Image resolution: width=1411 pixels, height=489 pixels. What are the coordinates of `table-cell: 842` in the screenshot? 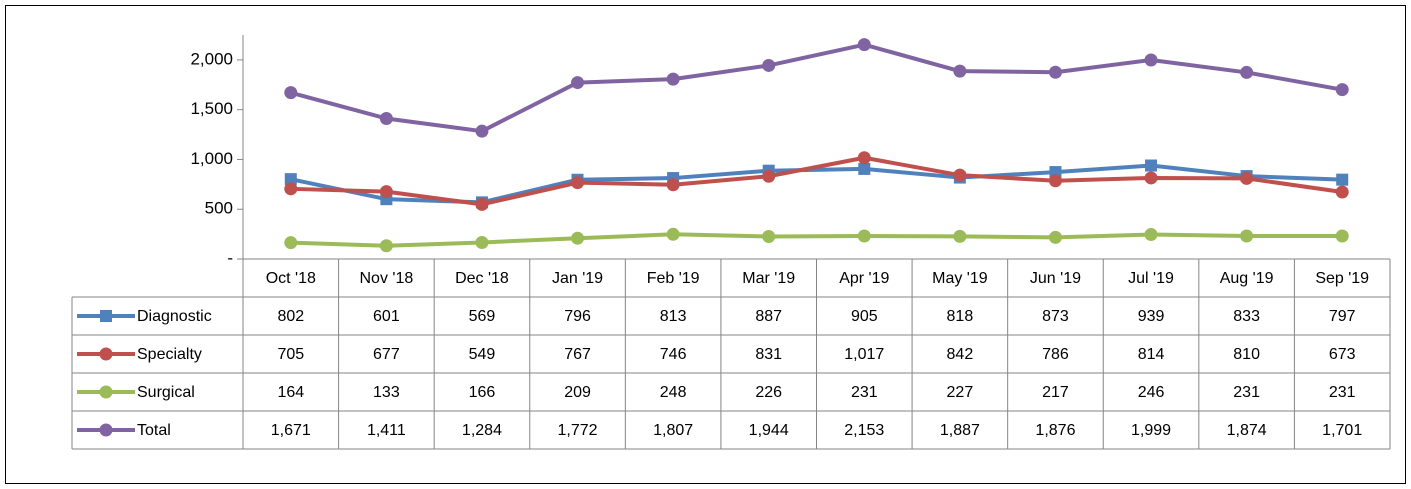 It's located at (960, 354).